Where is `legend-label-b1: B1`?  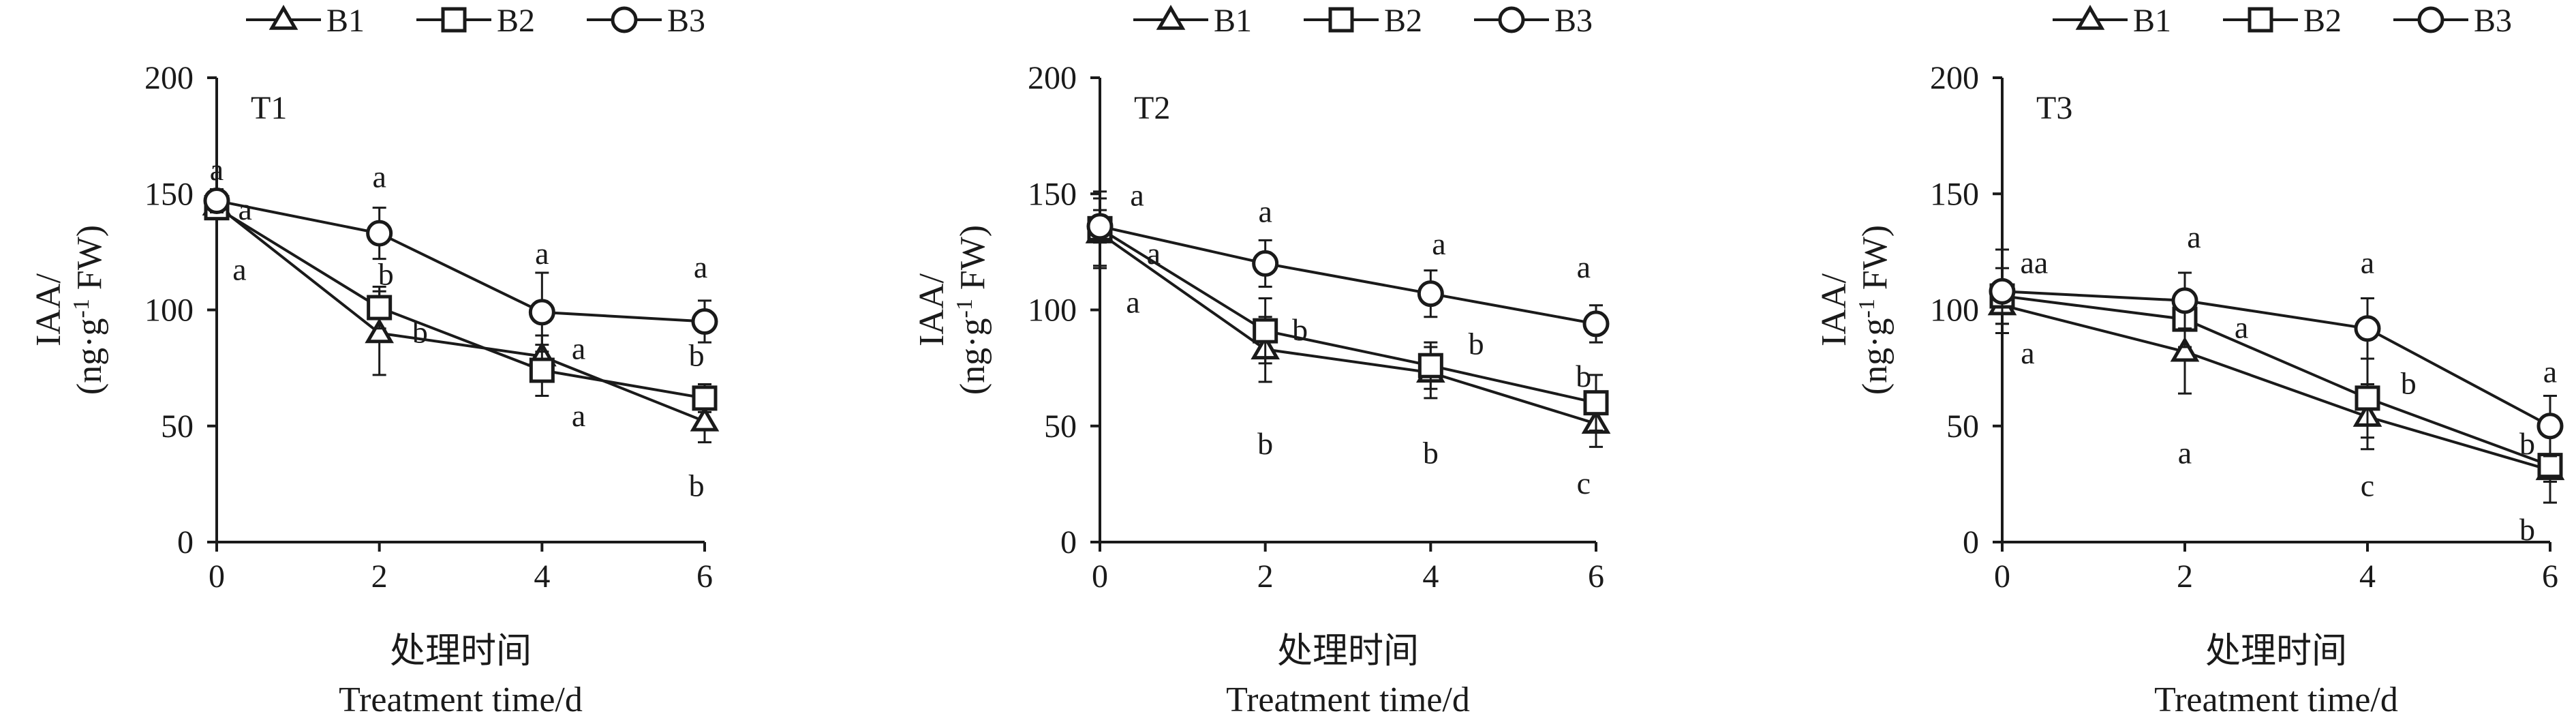
legend-label-b1: B1 is located at coordinates (2152, 21).